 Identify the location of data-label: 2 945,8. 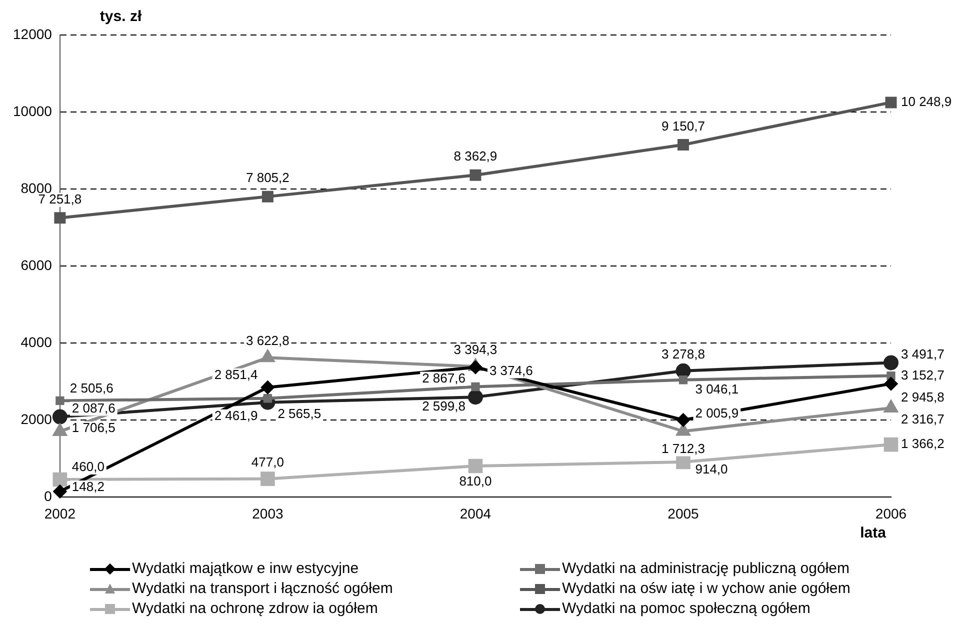
(922, 396).